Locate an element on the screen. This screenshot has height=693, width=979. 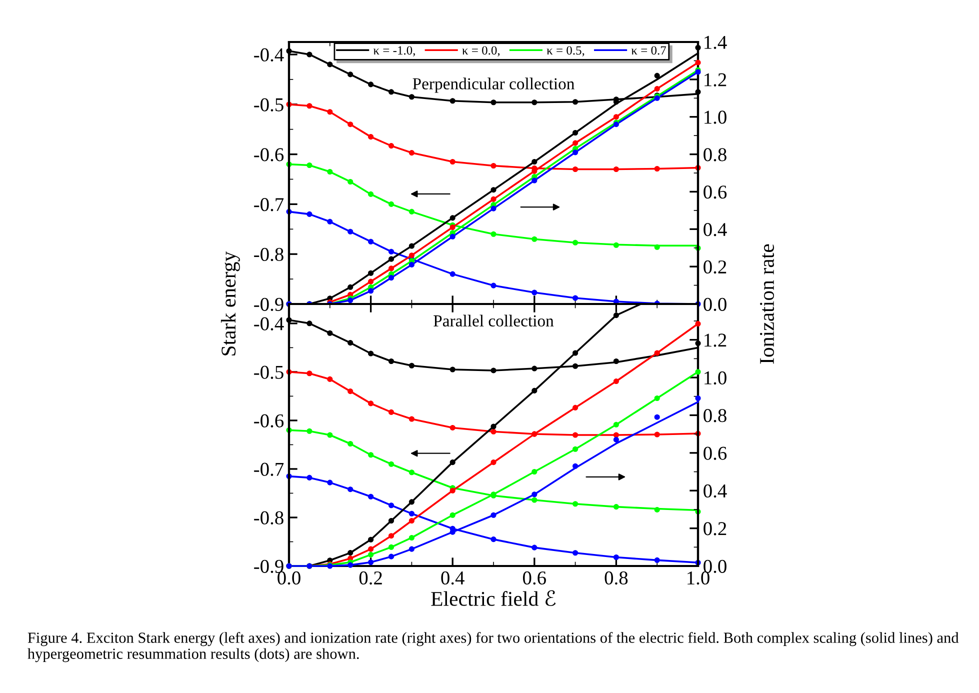
x-tick-label: 1.0 is located at coordinates (699, 578).